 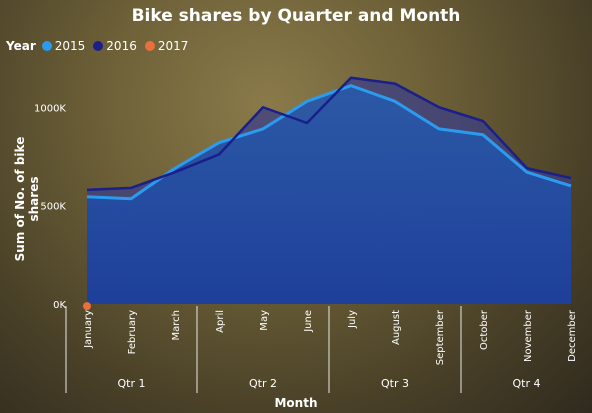 What do you see at coordinates (132, 332) in the screenshot?
I see `x-tick-label: February` at bounding box center [132, 332].